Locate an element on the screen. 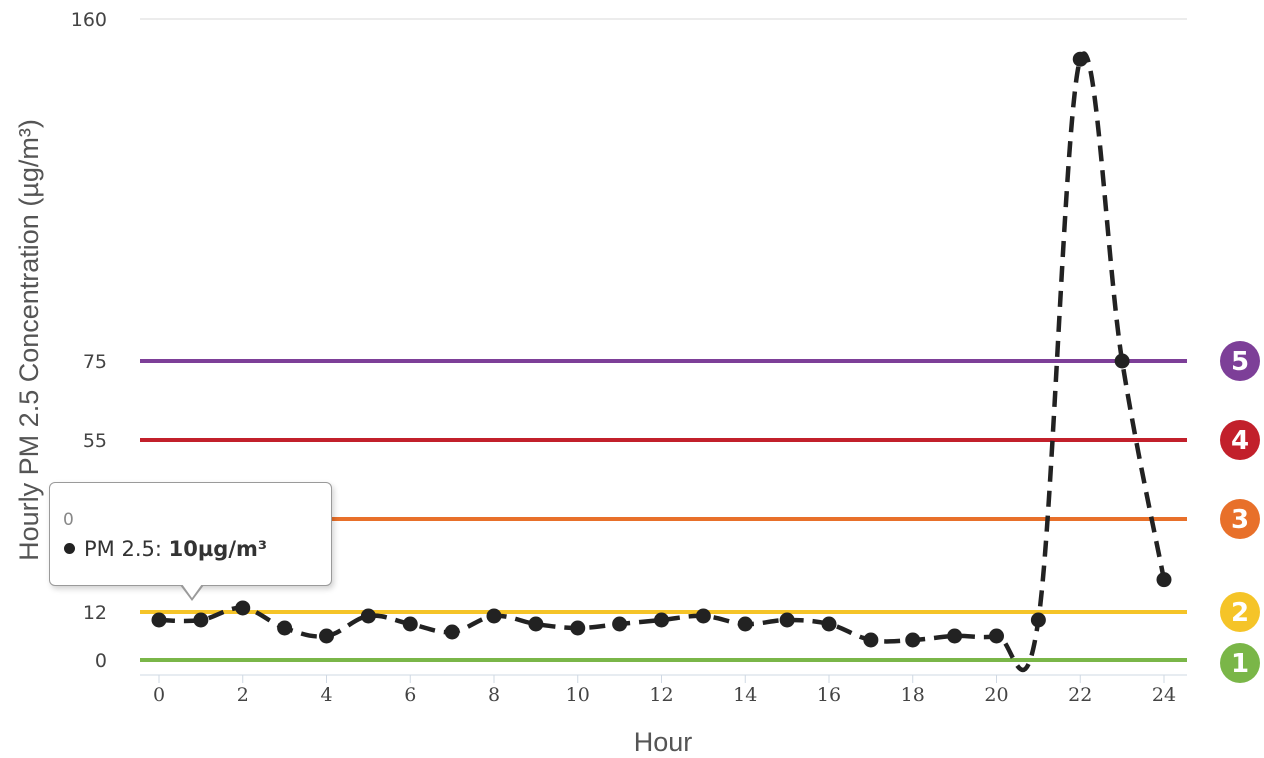  x-tick-label: 0 is located at coordinates (159, 695).